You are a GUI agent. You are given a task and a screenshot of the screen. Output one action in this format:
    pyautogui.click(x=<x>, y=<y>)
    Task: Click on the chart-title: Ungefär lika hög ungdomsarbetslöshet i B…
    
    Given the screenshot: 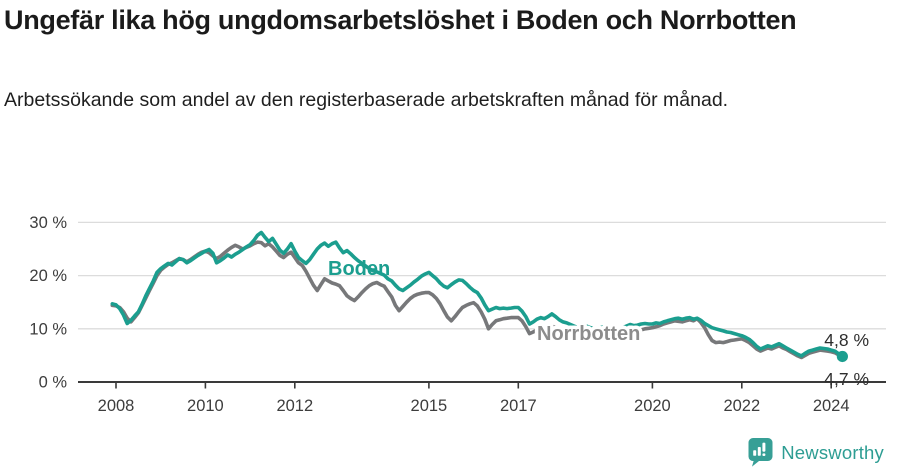 What is the action you would take?
    pyautogui.click(x=400, y=20)
    